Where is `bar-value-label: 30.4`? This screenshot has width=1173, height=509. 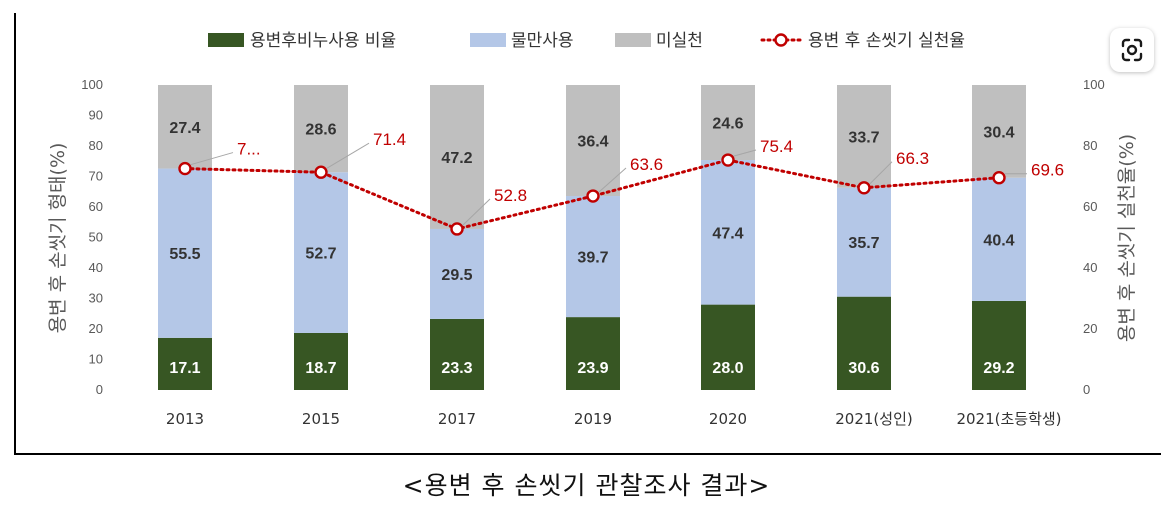
bar-value-label: 30.4 is located at coordinates (998, 132).